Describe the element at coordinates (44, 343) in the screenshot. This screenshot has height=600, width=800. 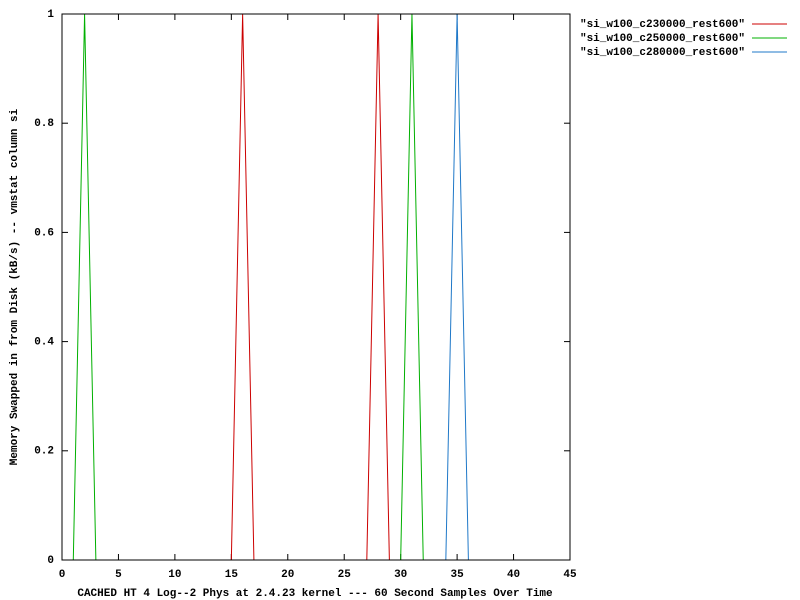
I see `y-tick-label: 0.4` at that location.